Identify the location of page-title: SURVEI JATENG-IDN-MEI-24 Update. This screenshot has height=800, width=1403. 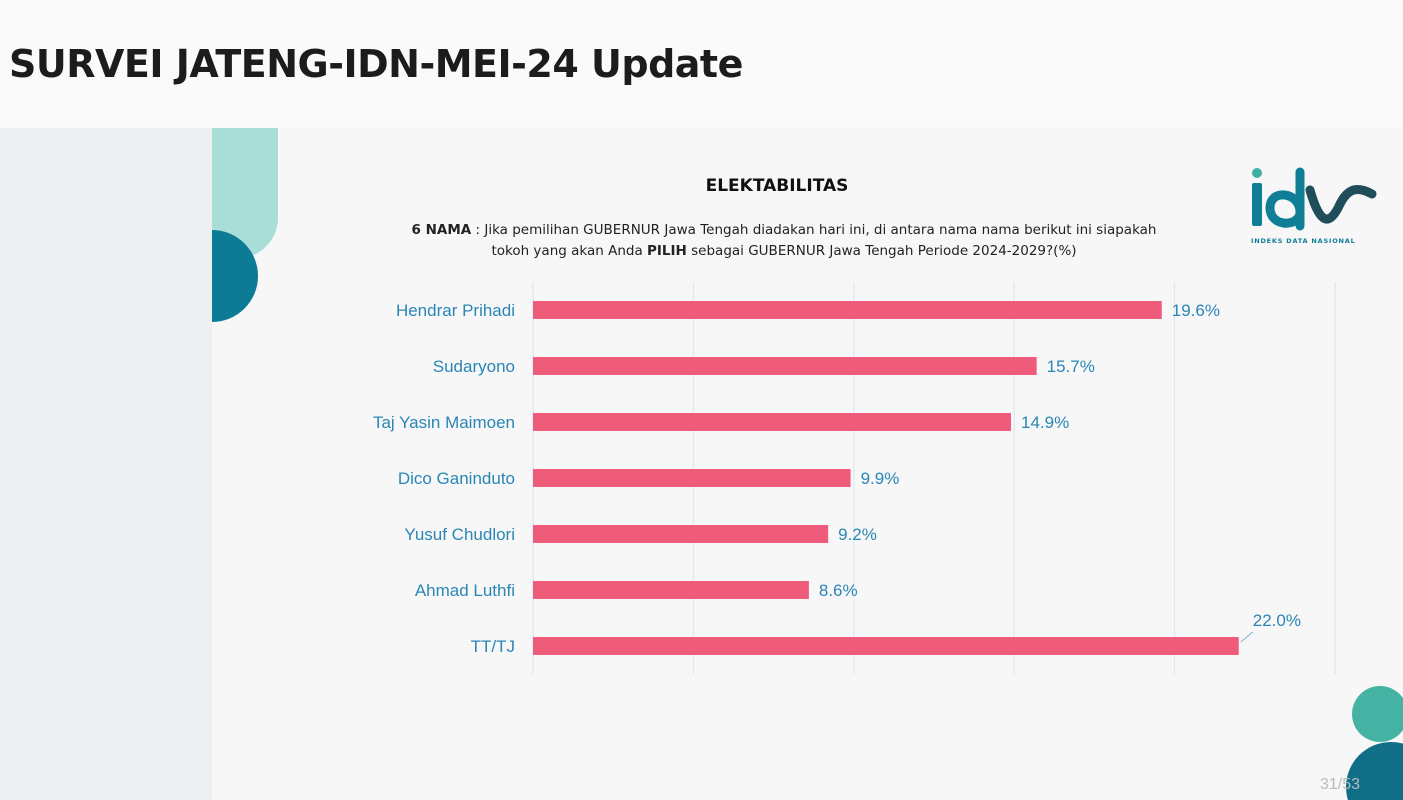
(376, 64).